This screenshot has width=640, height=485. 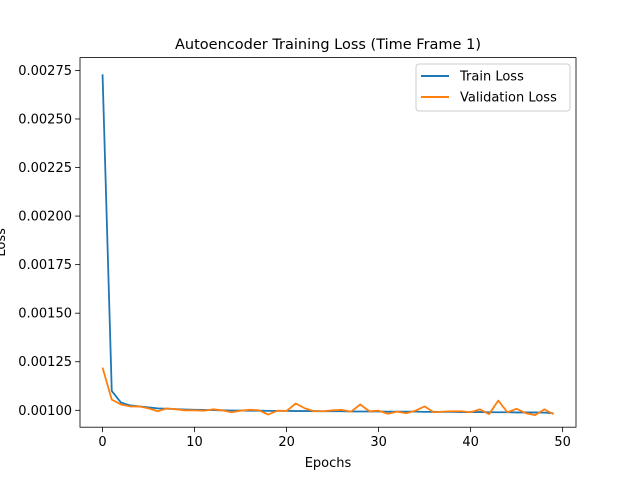 What do you see at coordinates (45, 119) in the screenshot?
I see `y-tick-label: 0.00250` at bounding box center [45, 119].